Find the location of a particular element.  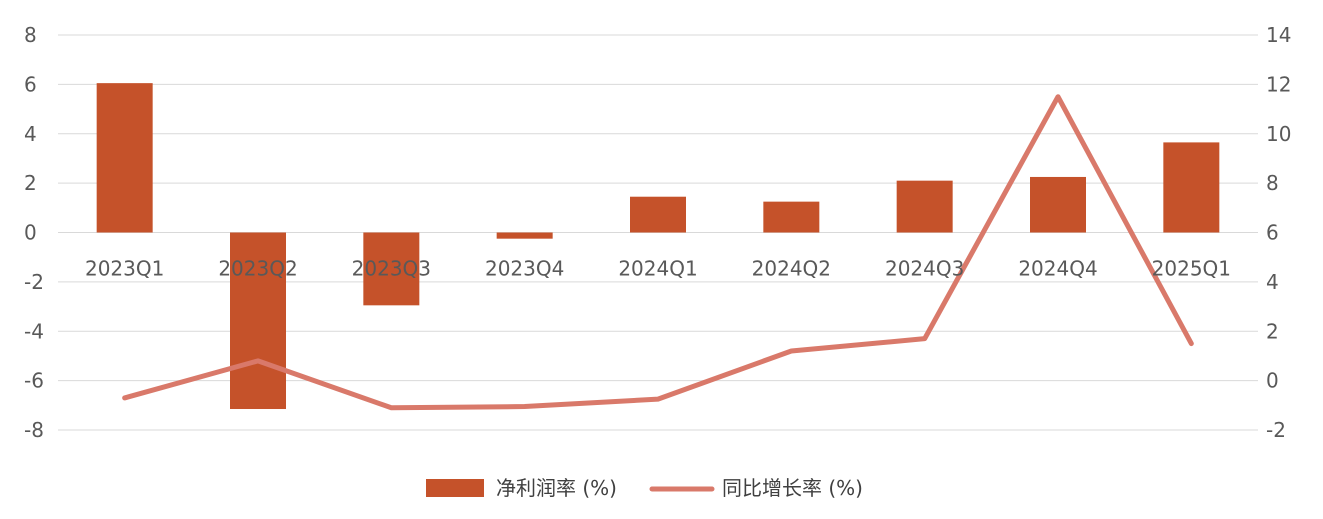

legend-bar-label: 净利润率 (%) is located at coordinates (556, 488).